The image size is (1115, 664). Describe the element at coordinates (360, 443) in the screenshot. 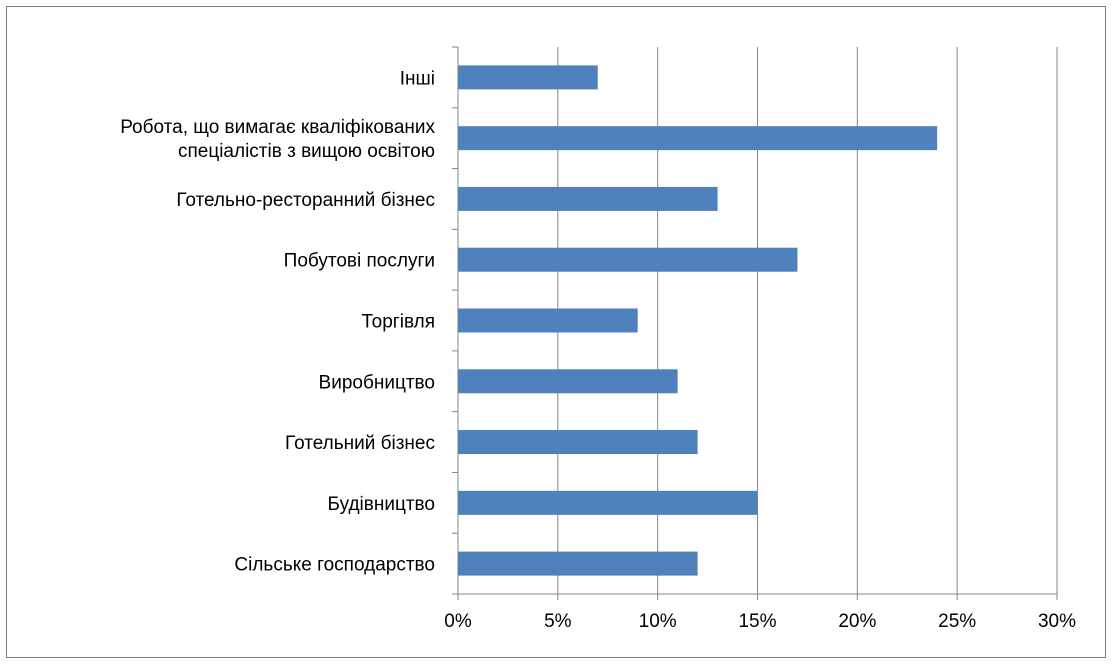

I see `category-label: Готельний бізнес` at that location.